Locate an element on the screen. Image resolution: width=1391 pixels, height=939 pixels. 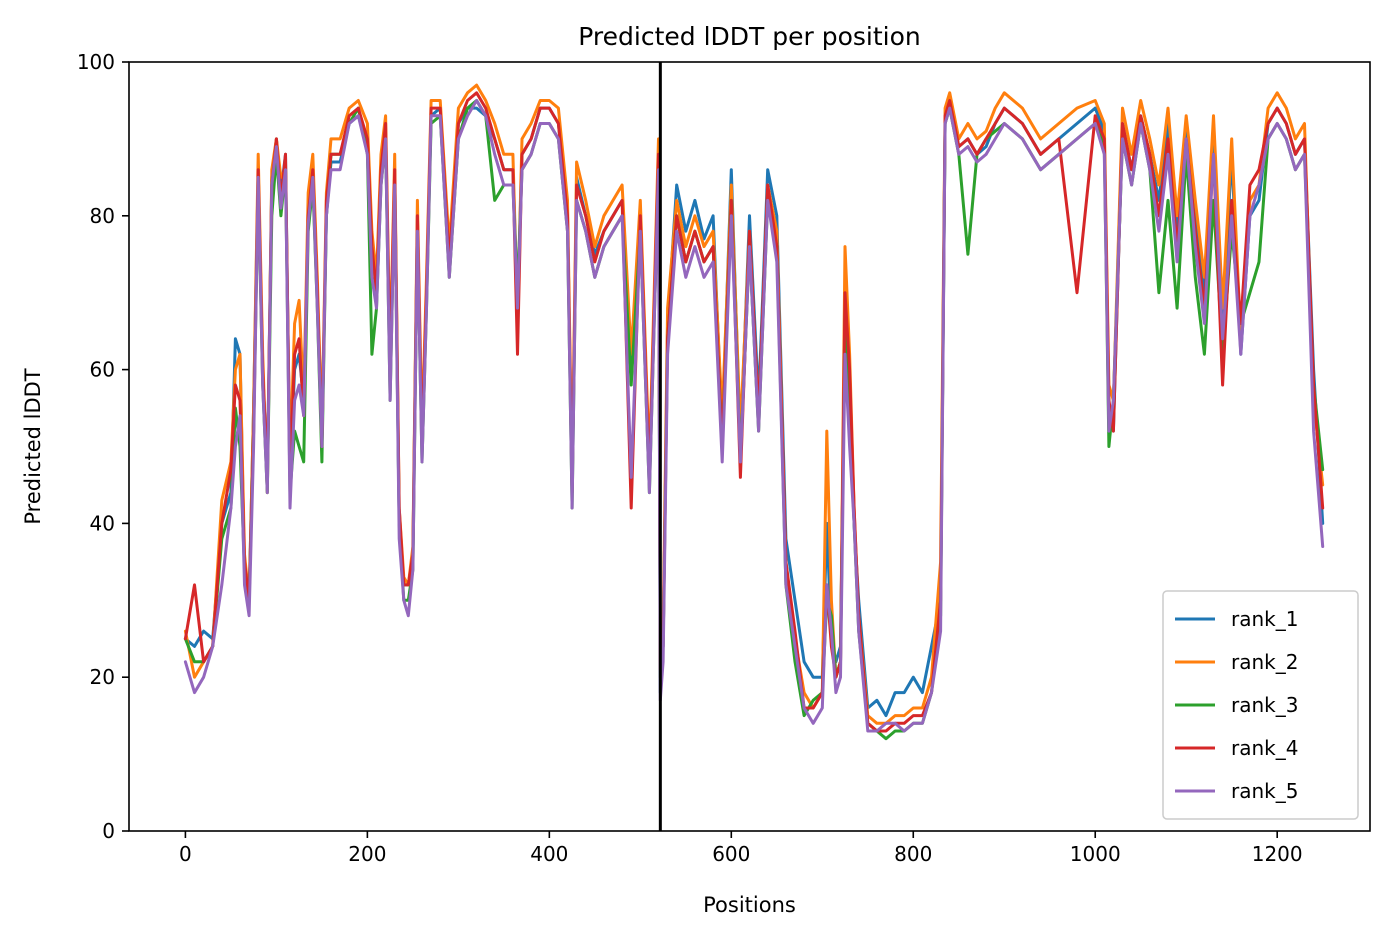
x-axis-ticks: 0 200 400 600 800 1000 1200 is located at coordinates (741, 848).